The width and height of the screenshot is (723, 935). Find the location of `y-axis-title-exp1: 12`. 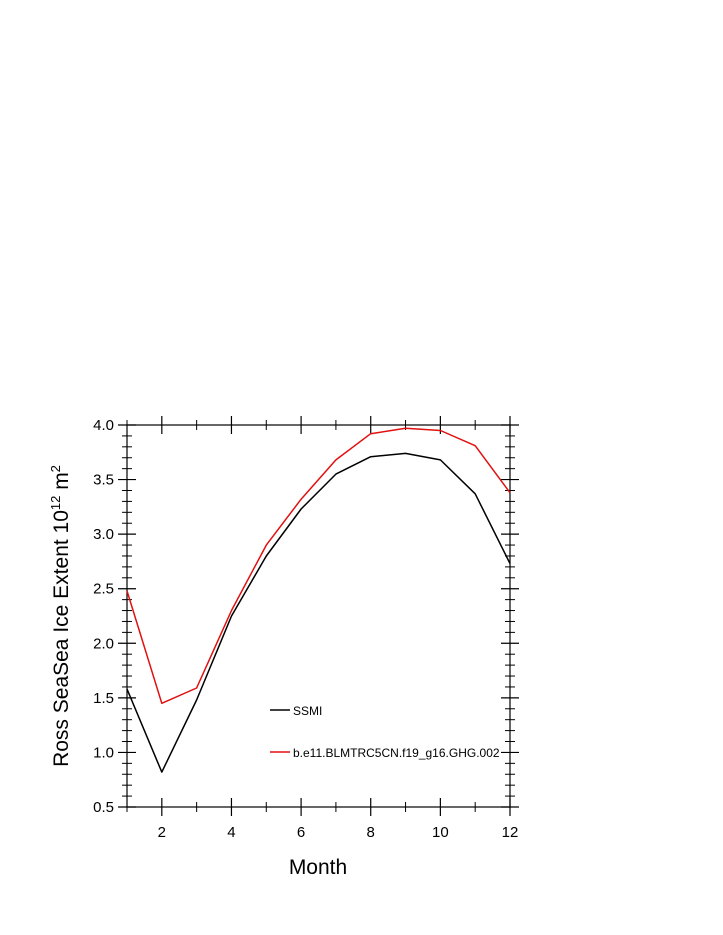

y-axis-title-exp1: 12 is located at coordinates (55, 503).